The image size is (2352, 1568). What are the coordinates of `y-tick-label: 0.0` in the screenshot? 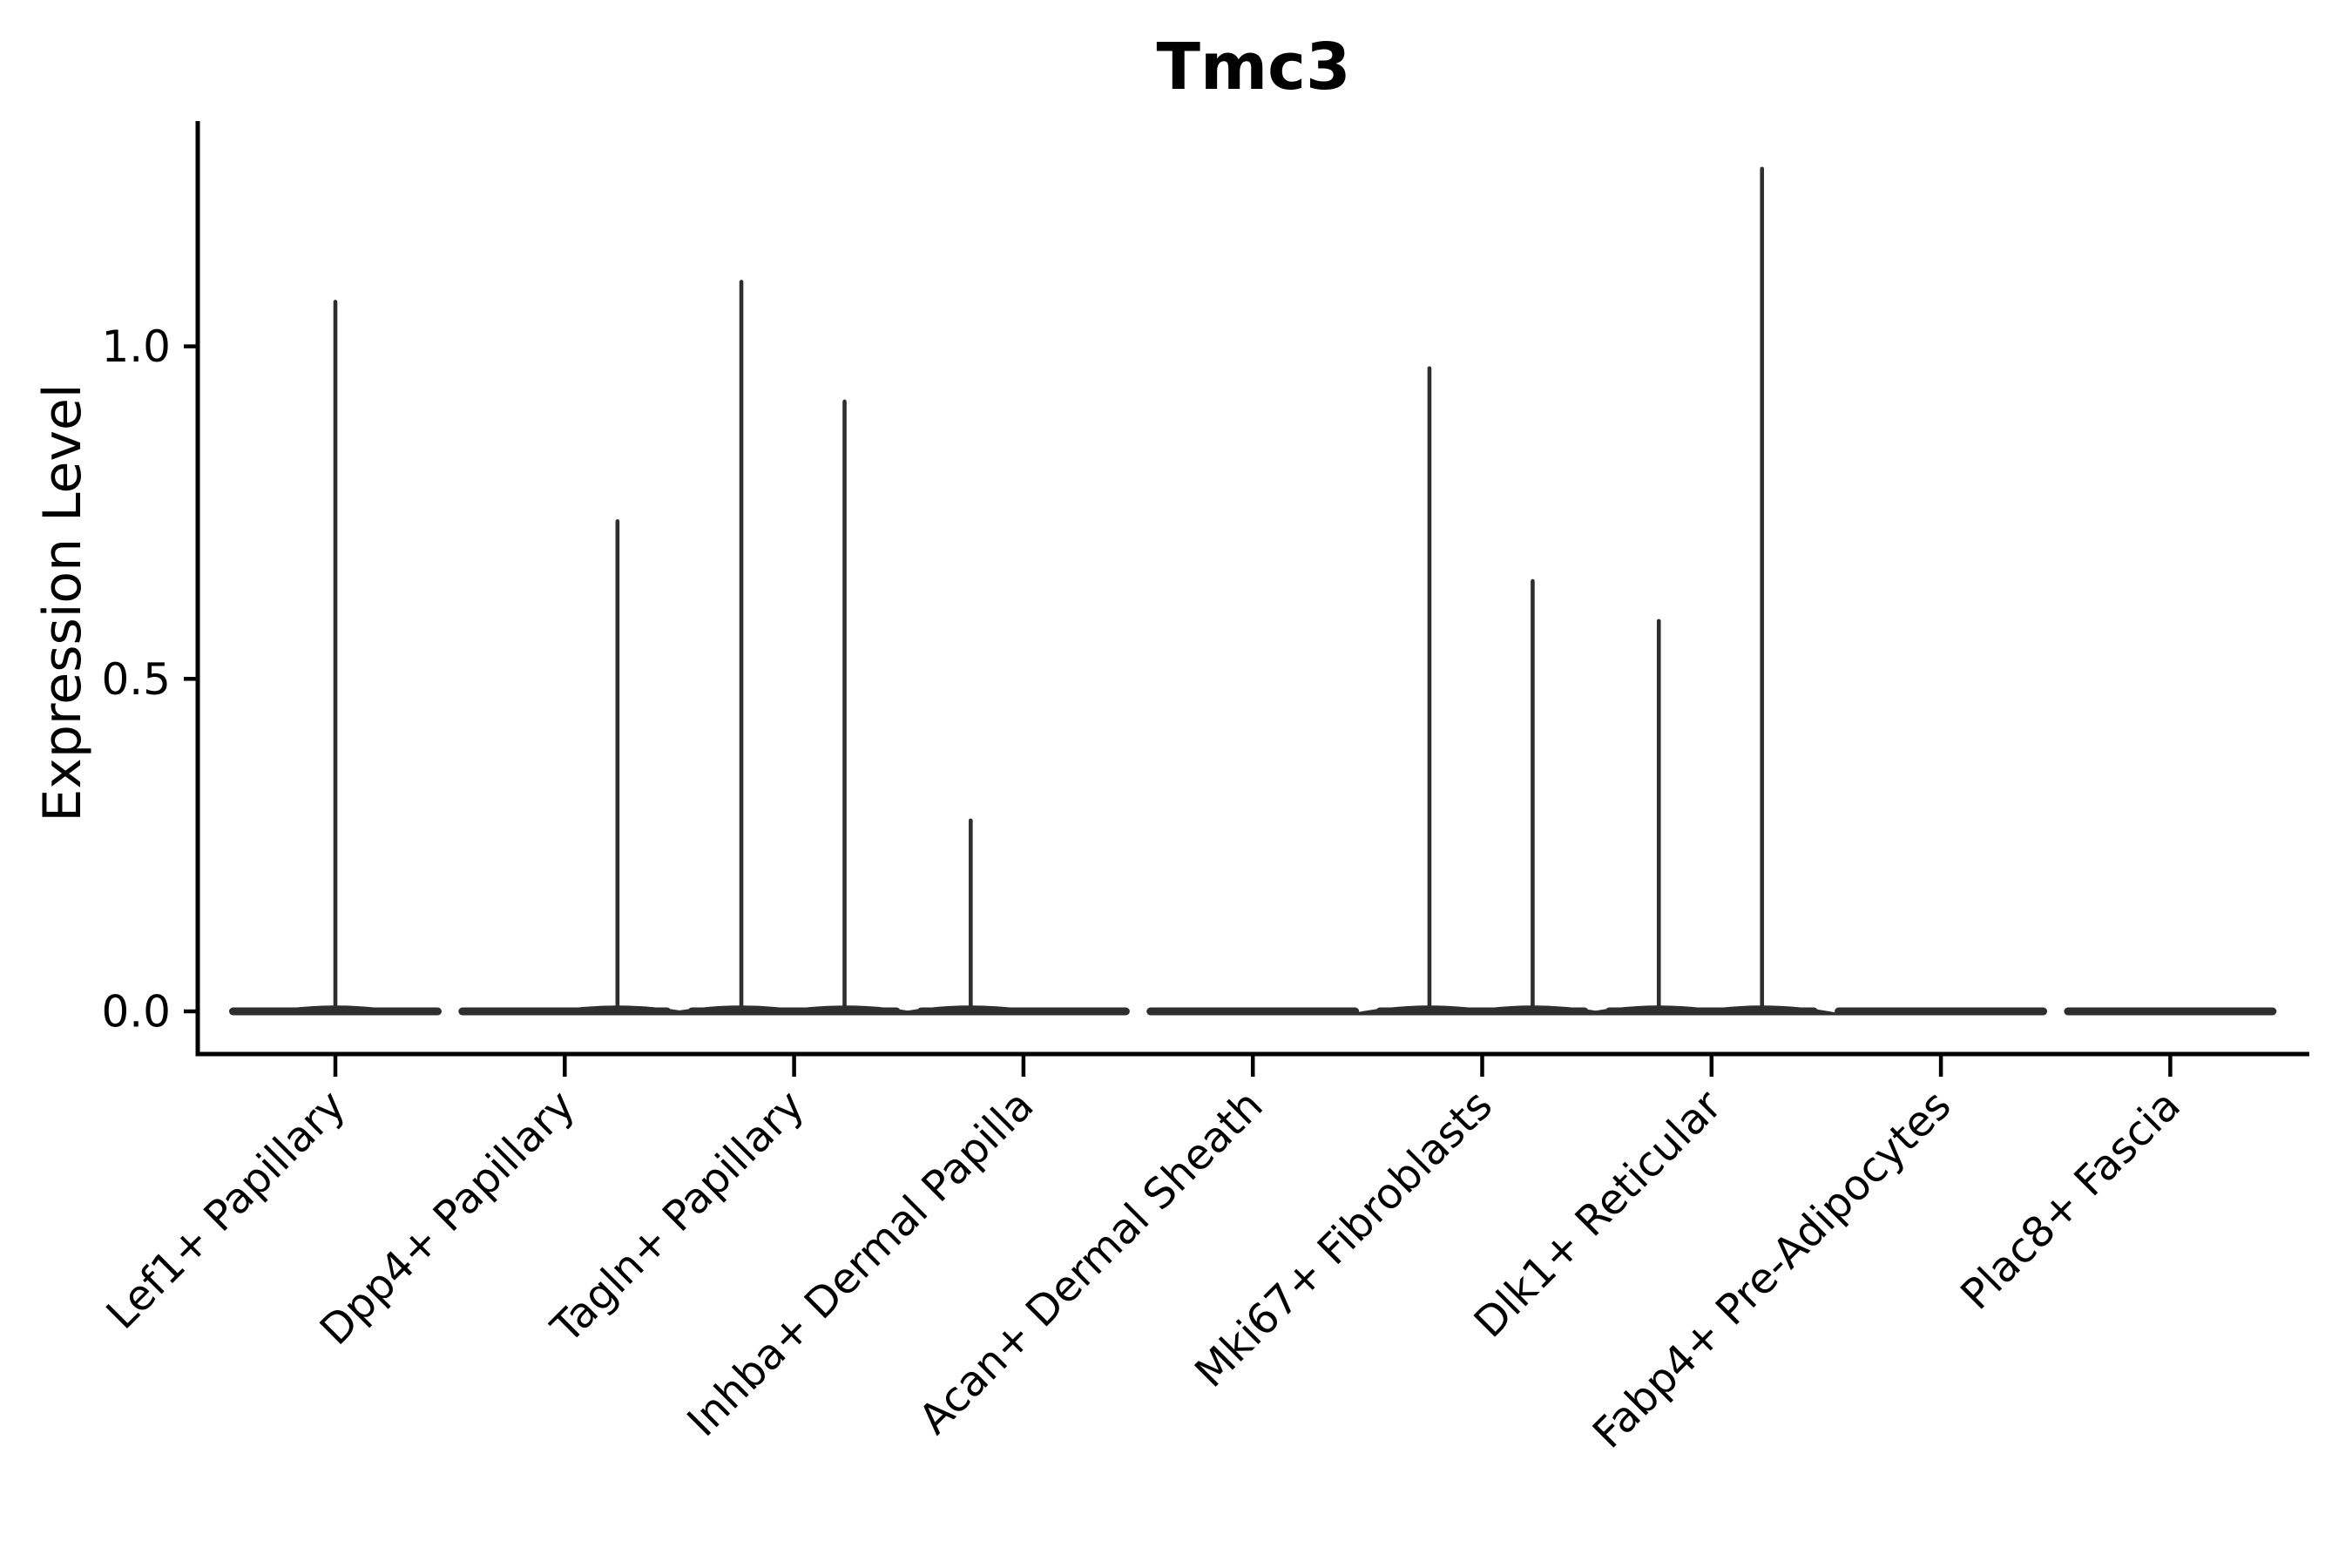 It's located at (136, 1012).